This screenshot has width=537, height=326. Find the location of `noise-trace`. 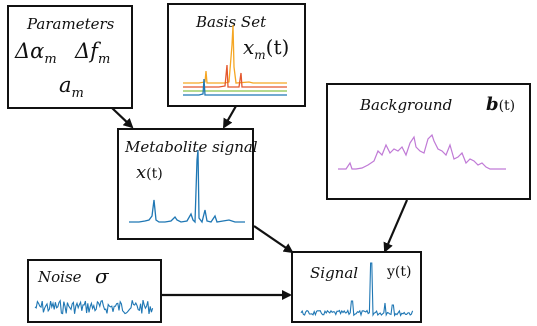

noise-trace is located at coordinates (94, 307).